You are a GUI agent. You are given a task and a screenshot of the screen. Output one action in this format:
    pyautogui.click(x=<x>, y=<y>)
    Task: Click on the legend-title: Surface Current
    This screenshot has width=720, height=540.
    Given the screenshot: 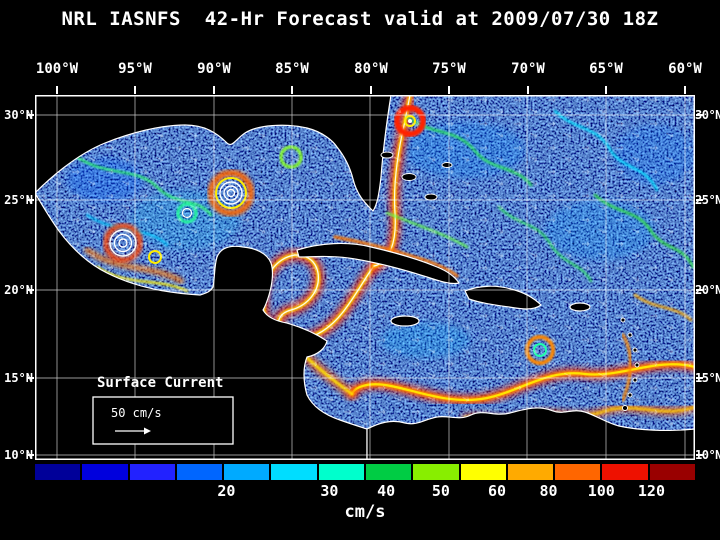 What is the action you would take?
    pyautogui.click(x=160, y=383)
    